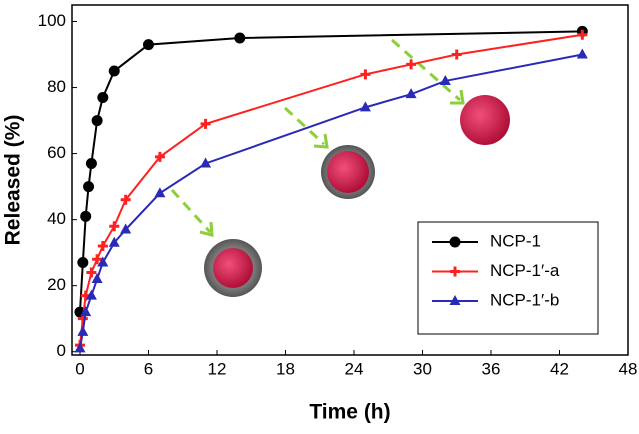 This screenshot has height=434, width=639. What do you see at coordinates (56, 86) in the screenshot?
I see `y-tick-label: 80` at bounding box center [56, 86].